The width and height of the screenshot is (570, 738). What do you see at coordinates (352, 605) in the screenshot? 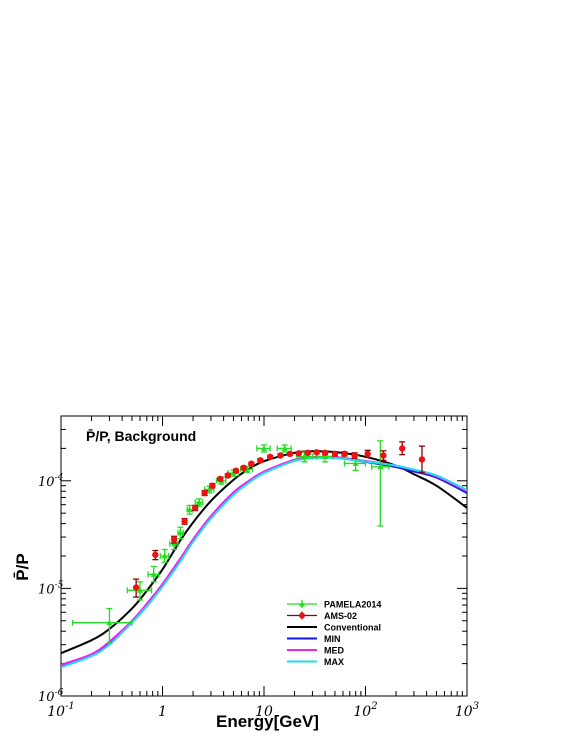
I see `legend-label: PAMELA2014` at bounding box center [352, 605].